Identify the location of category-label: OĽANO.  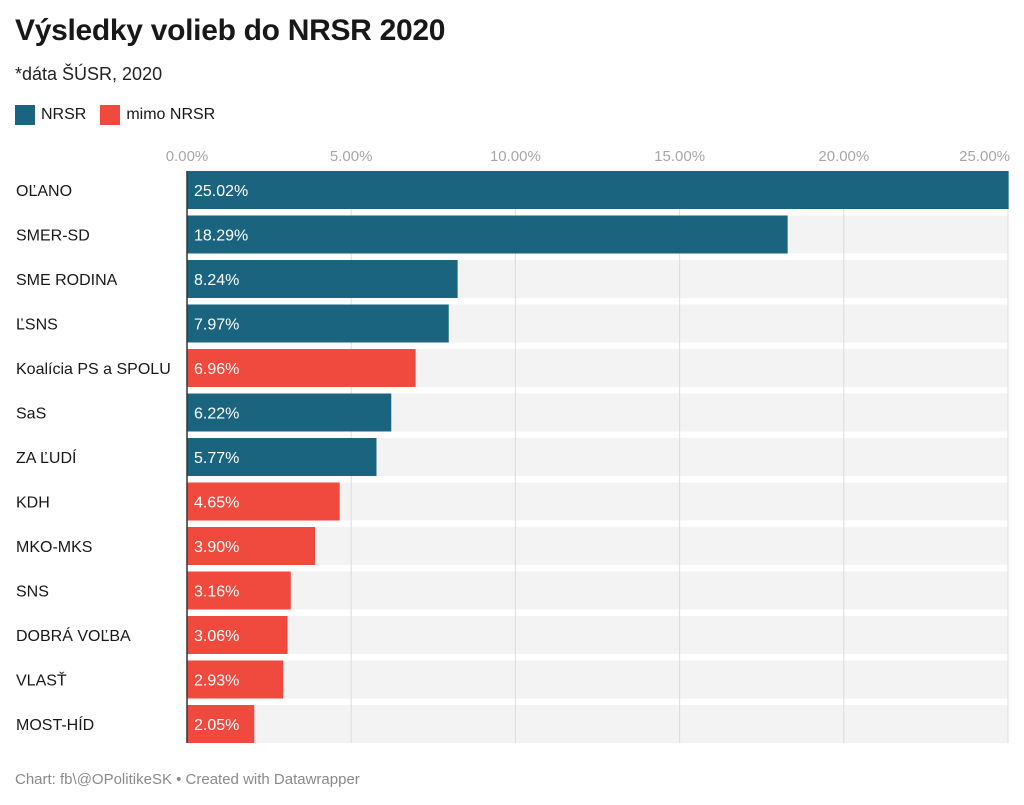
(44, 191).